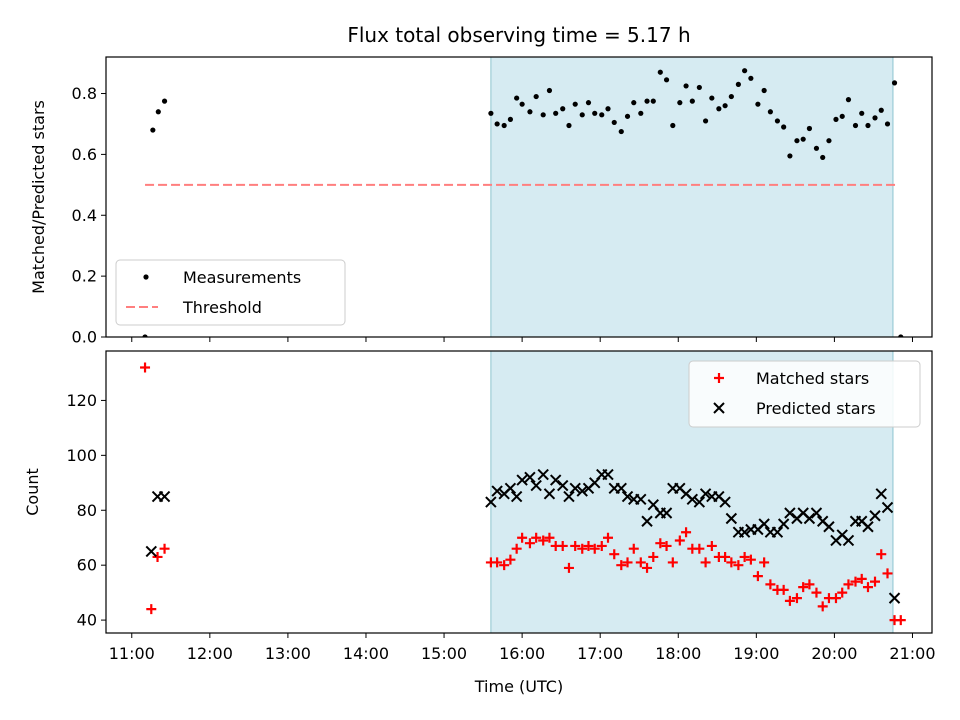 The width and height of the screenshot is (960, 720). What do you see at coordinates (222, 307) in the screenshot?
I see `legend-label: Threshold` at bounding box center [222, 307].